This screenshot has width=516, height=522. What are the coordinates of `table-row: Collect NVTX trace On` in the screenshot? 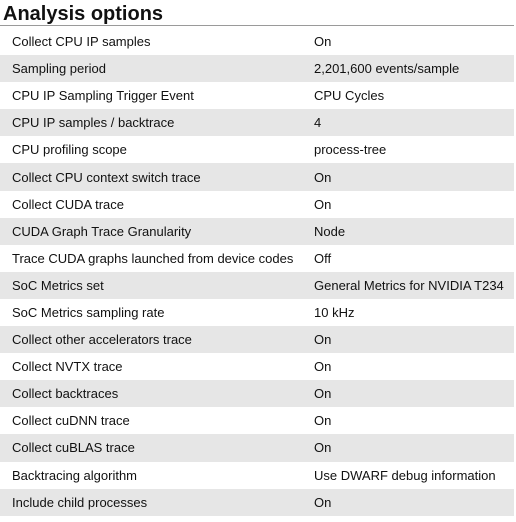 It's located at (257, 367).